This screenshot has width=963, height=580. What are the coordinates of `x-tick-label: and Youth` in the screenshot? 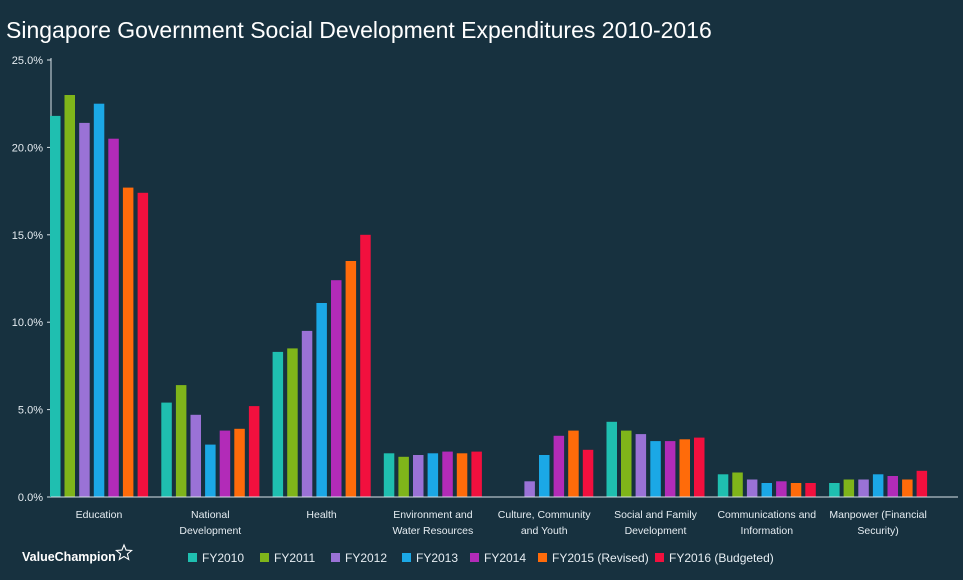 It's located at (544, 531).